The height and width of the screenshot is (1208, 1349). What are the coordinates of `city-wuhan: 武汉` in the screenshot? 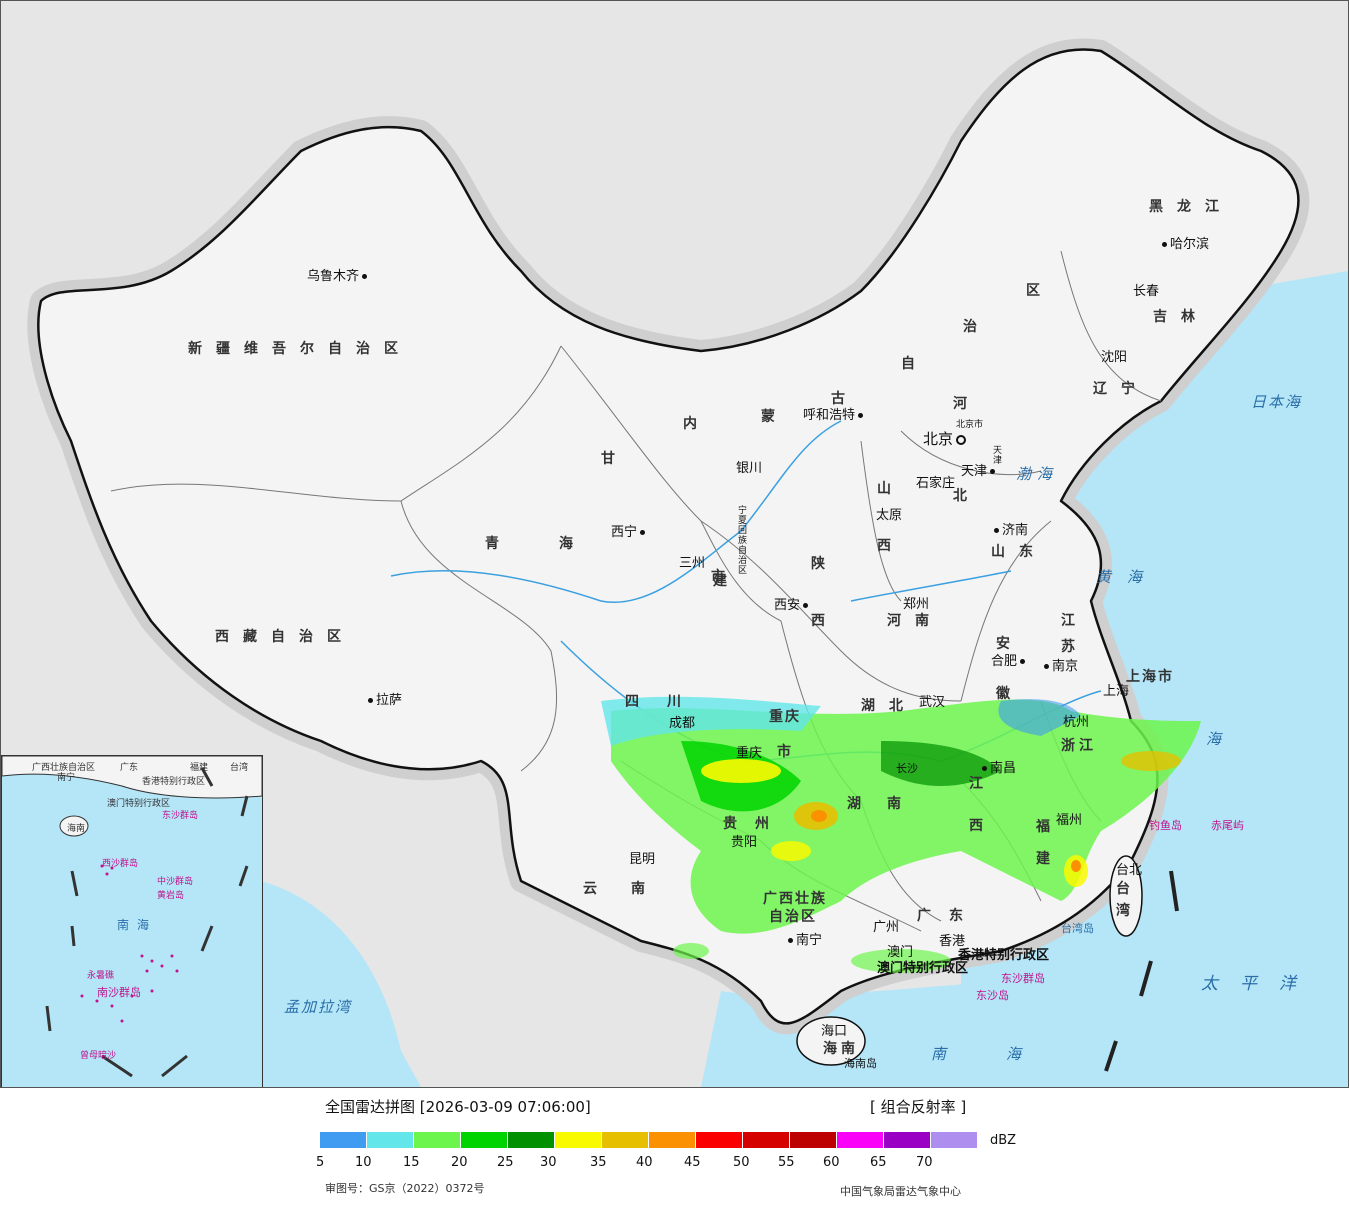 It's located at (932, 702).